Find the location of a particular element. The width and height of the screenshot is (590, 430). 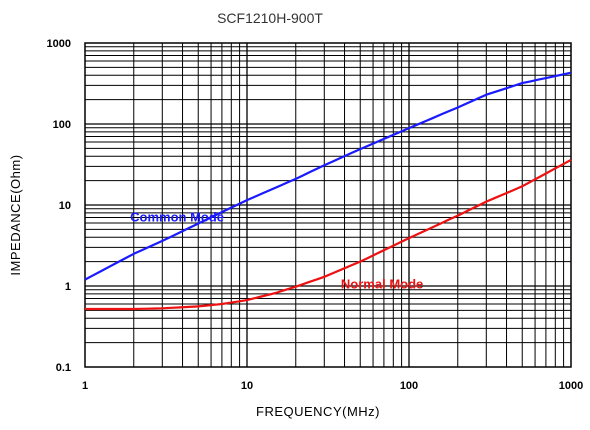

x-tick-label: 100 is located at coordinates (409, 386).